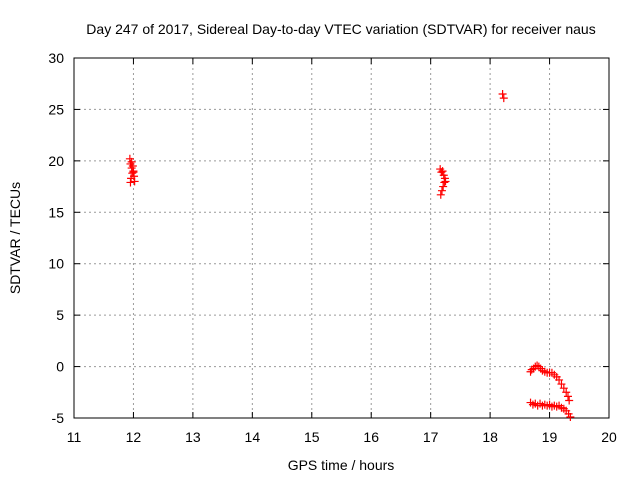 The width and height of the screenshot is (640, 480). Describe the element at coordinates (56, 58) in the screenshot. I see `y-tick-label: 30` at that location.